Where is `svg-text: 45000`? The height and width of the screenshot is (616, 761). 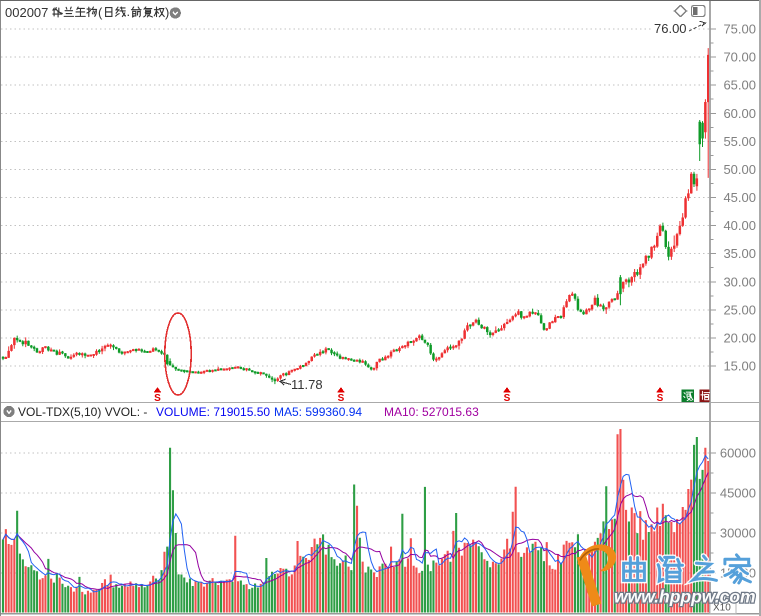
svg-text: 45000 is located at coordinates (738, 493).